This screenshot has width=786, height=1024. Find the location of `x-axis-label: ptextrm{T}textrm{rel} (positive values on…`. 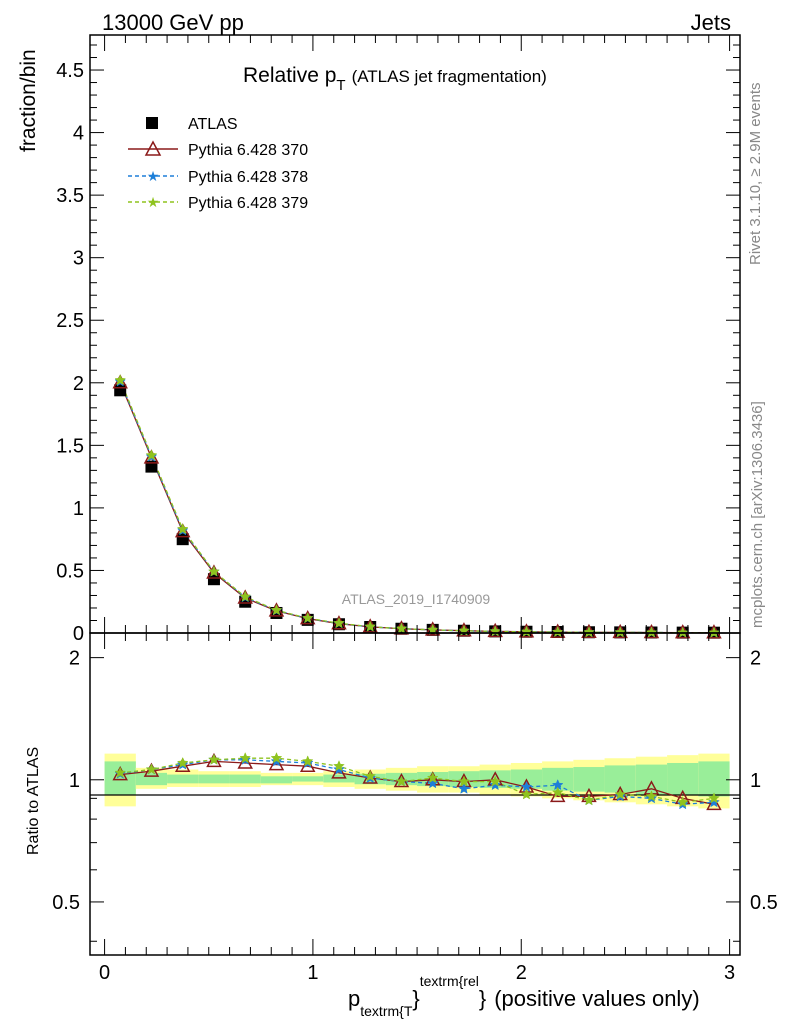

x-axis-label: ptextrm{T}textrm{rel} (positive values on… is located at coordinates (524, 996).